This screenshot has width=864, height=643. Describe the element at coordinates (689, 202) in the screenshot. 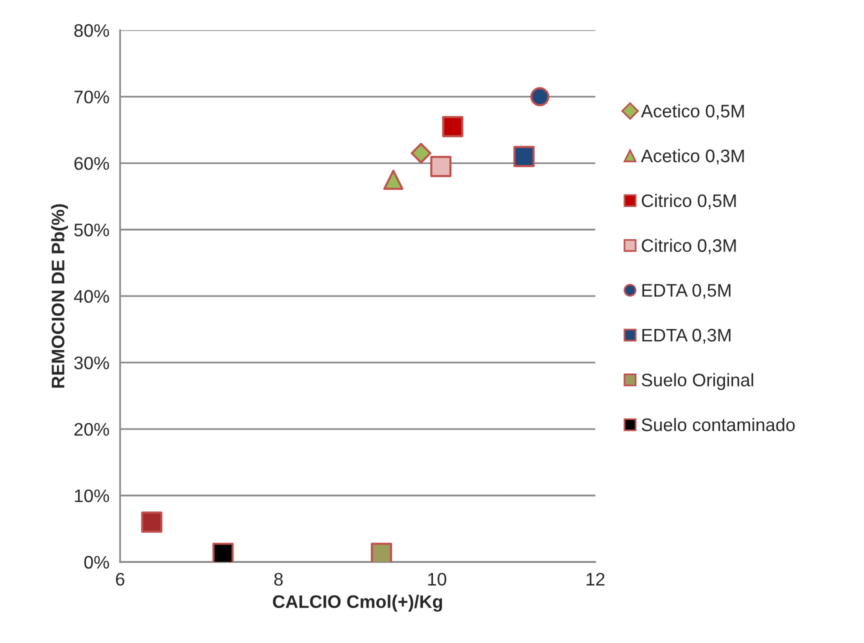

I see `legend-label: Citrico 0,5M` at that location.